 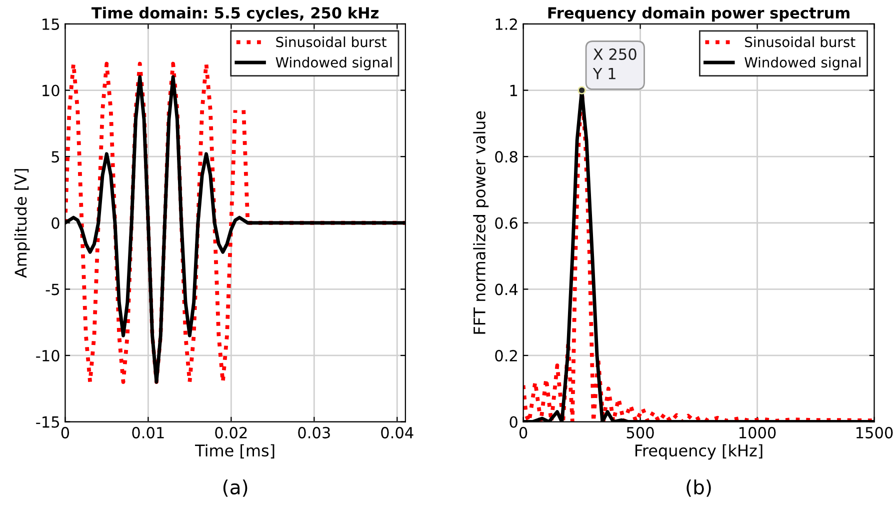 I want to click on y-tick-label: -5, so click(x=52, y=290).